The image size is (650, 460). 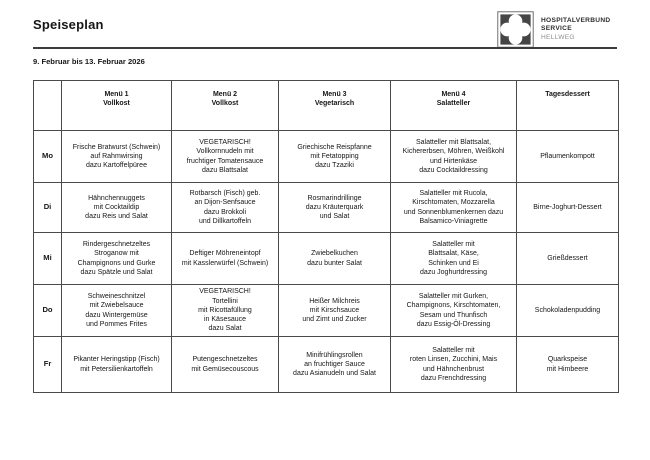 What do you see at coordinates (567, 258) in the screenshot?
I see `meal-cell-mi-dessert: Grießdessert` at bounding box center [567, 258].